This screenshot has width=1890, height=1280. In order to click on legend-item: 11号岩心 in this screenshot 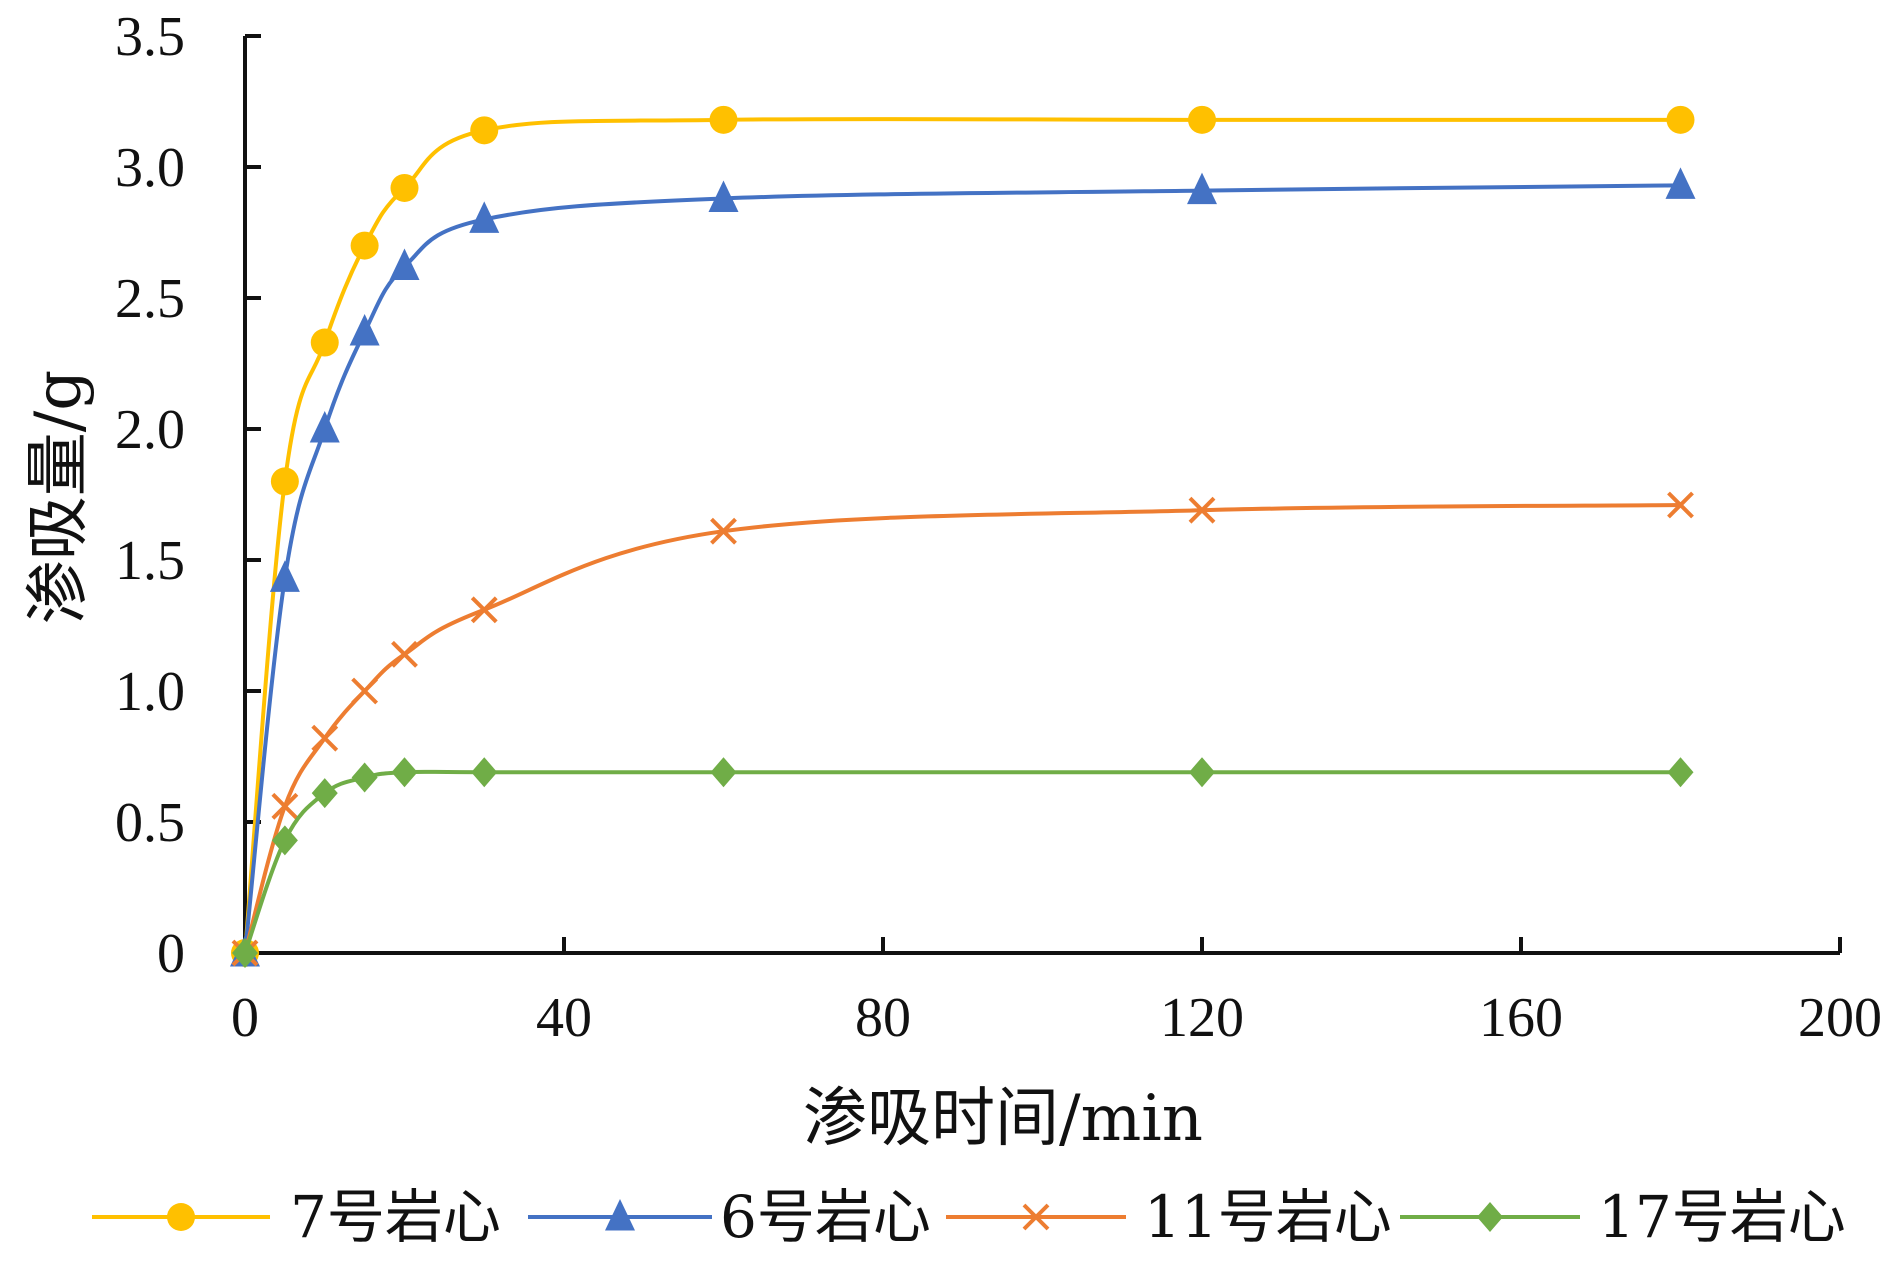, I will do `click(1169, 1217)`.